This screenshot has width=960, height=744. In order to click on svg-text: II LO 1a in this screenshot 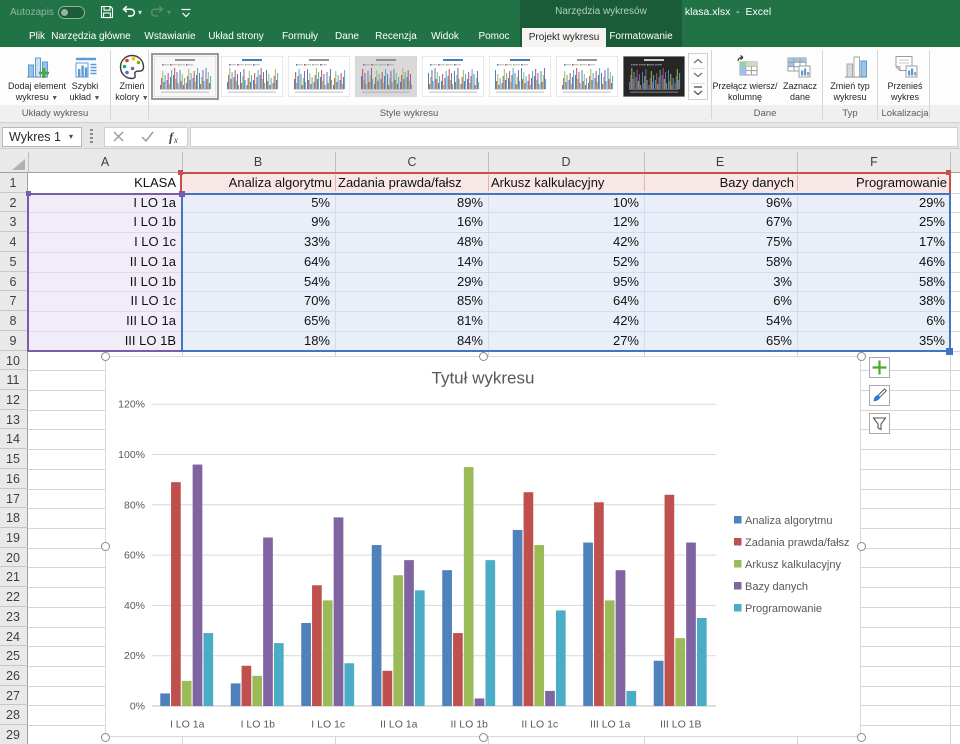, I will do `click(399, 725)`.